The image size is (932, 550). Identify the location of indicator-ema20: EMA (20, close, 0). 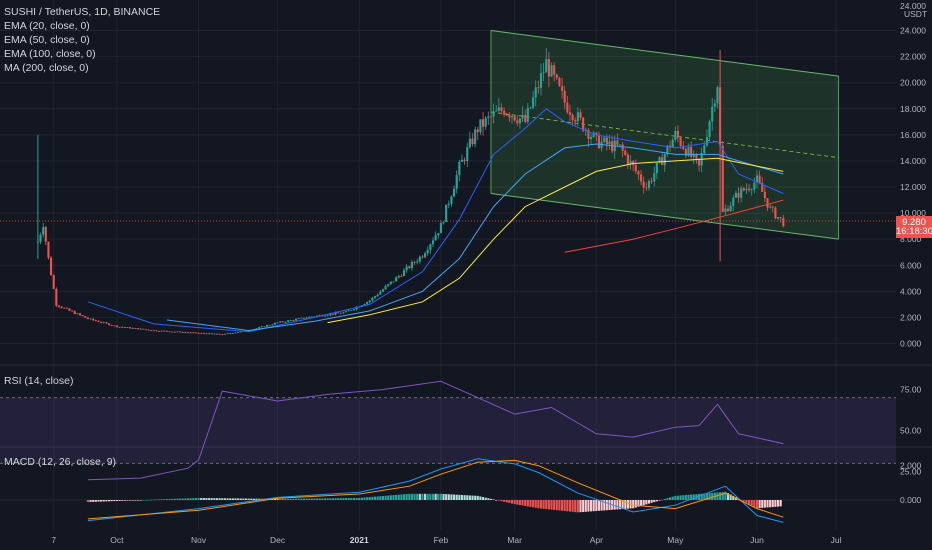
(47, 26).